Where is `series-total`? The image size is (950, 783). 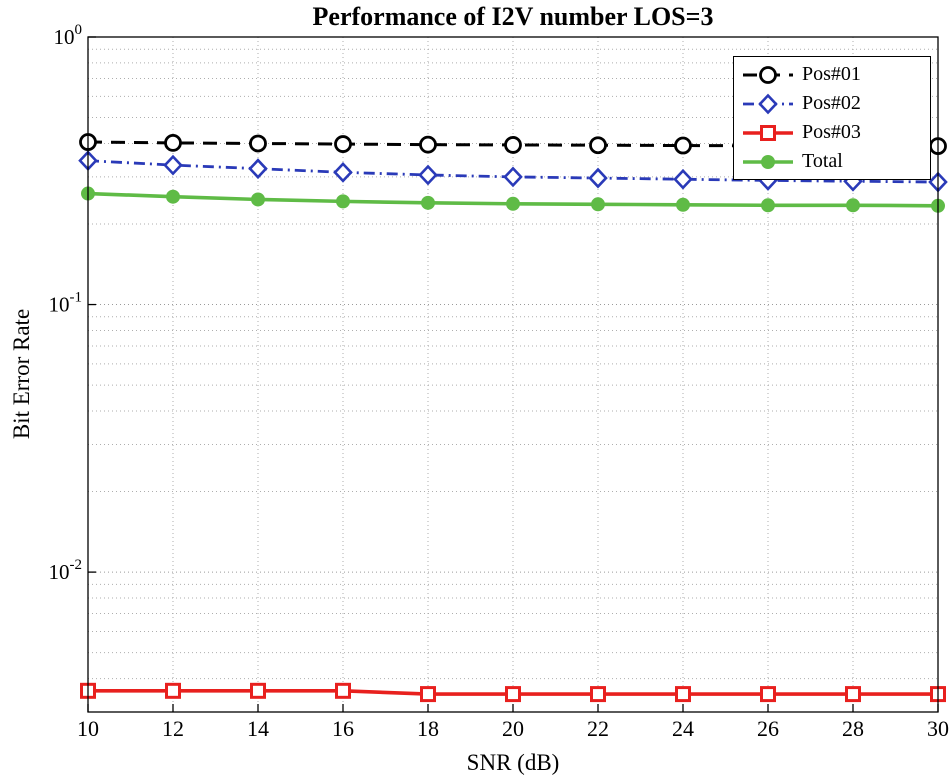 series-total is located at coordinates (513, 199).